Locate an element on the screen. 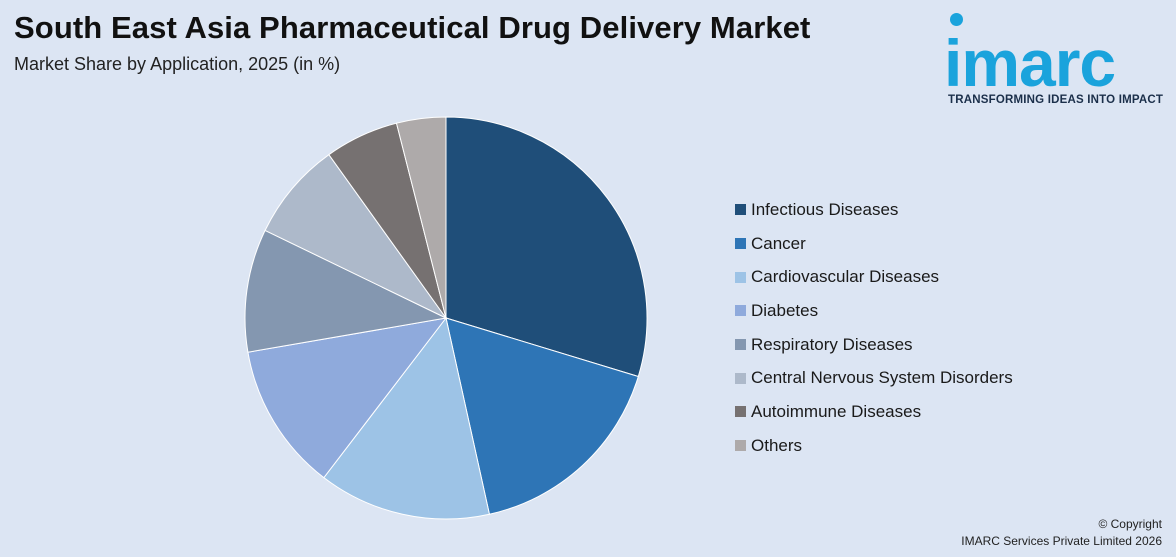  legend-item: Central Nervous System Disorders is located at coordinates (874, 378).